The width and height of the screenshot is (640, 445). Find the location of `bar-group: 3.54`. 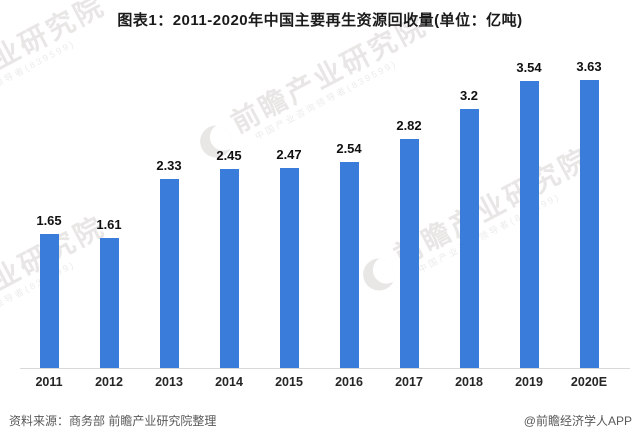

bar-group: 3.54 is located at coordinates (529, 214).